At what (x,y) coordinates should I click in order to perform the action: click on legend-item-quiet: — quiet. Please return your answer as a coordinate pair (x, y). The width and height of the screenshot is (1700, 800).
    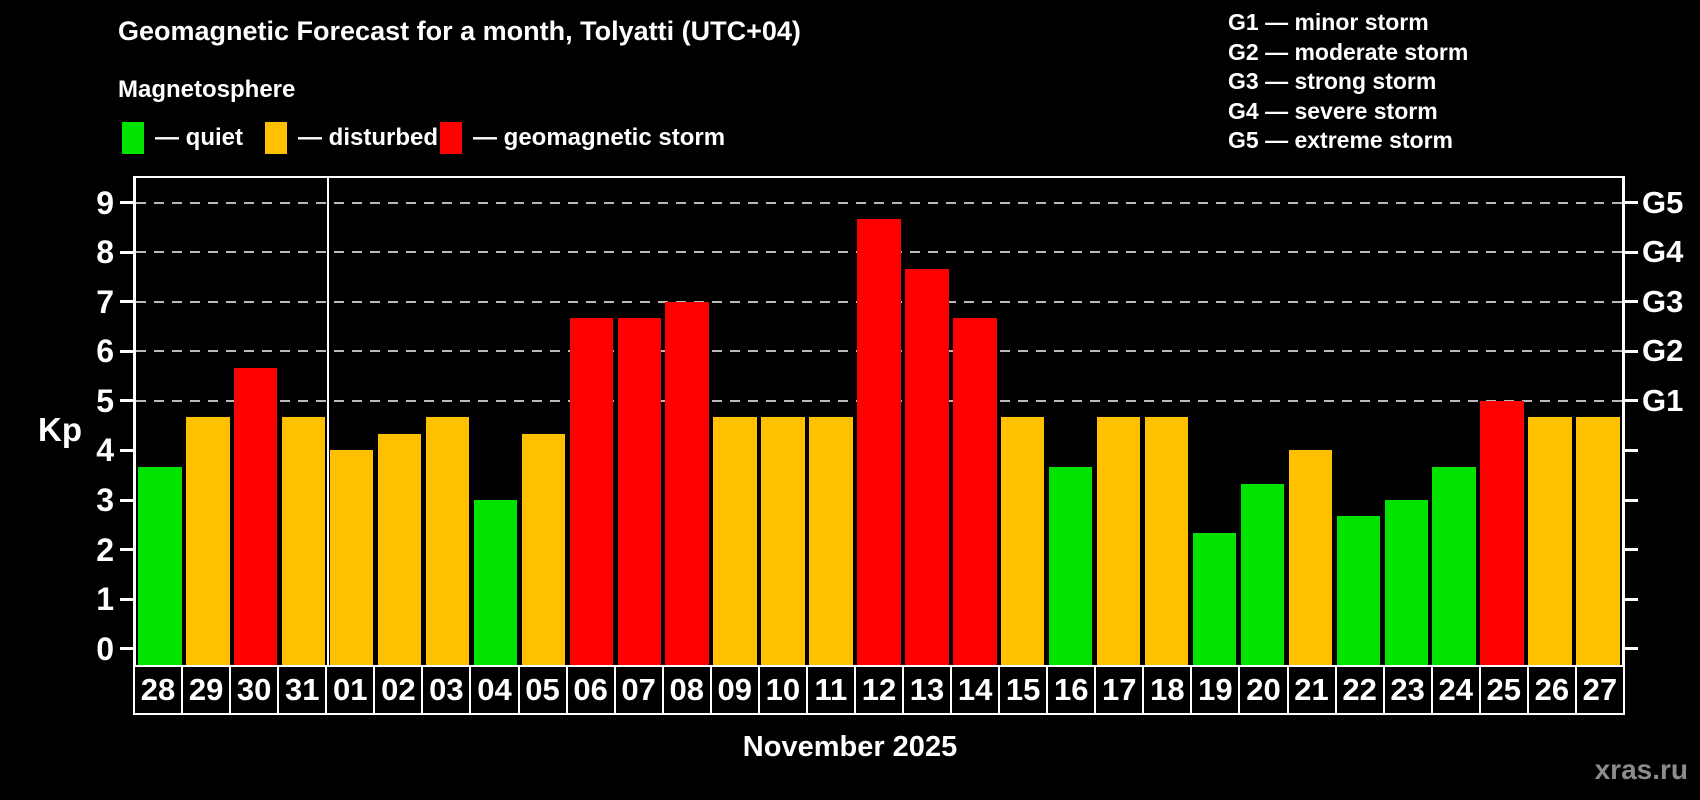
    Looking at the image, I should click on (182, 138).